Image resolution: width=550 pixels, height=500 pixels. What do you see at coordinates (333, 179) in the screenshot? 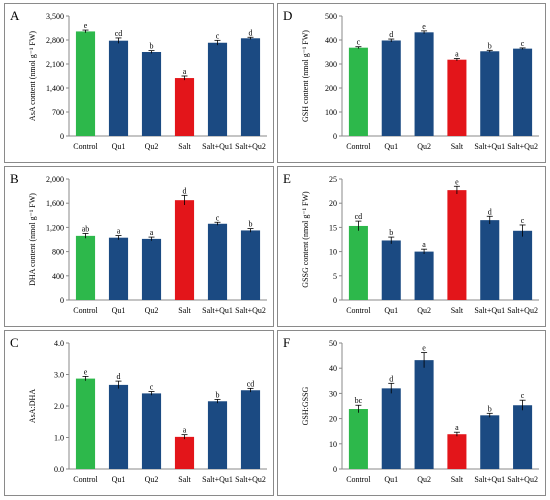
I see `y-tick-label: 25` at bounding box center [333, 179].